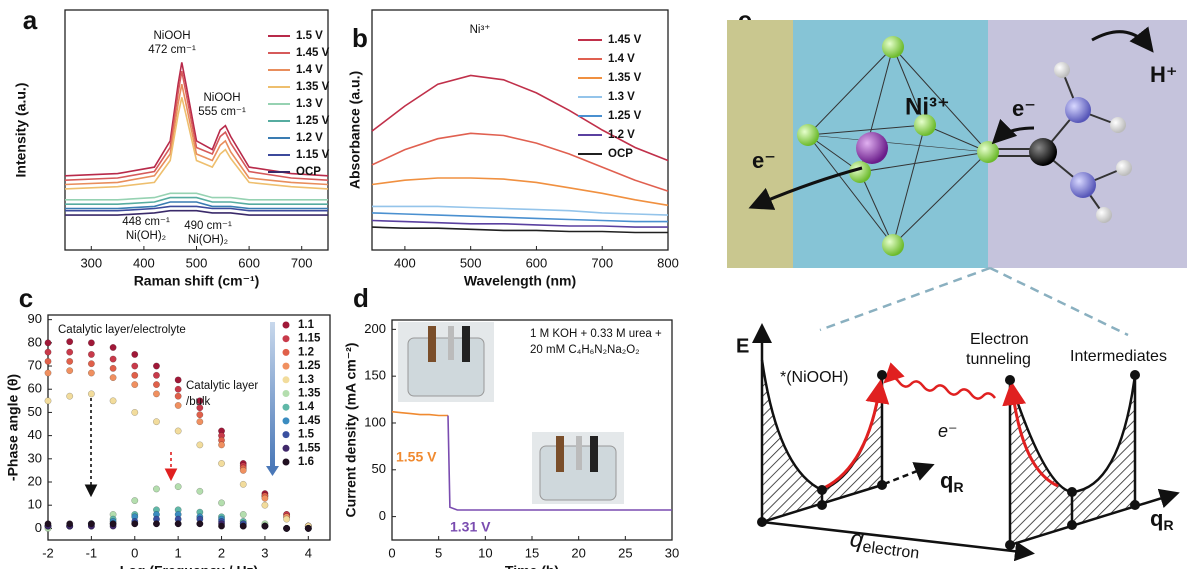 The image size is (1187, 569). What do you see at coordinates (146, 222) in the screenshot?
I see `annotation: 448 cm⁻¹` at bounding box center [146, 222].